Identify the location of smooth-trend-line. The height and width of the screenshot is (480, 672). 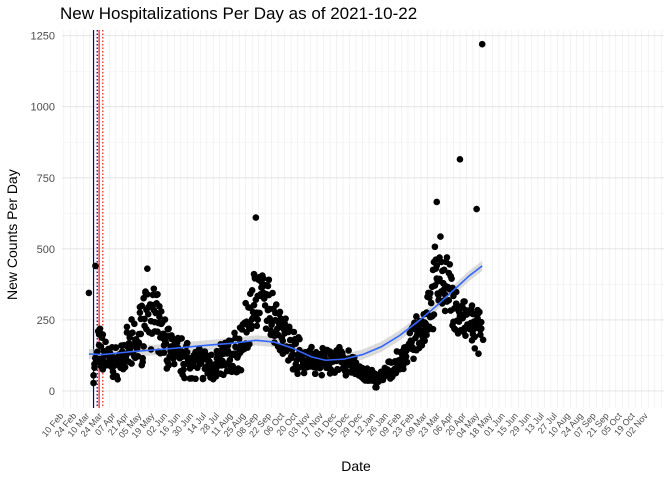
(285, 313).